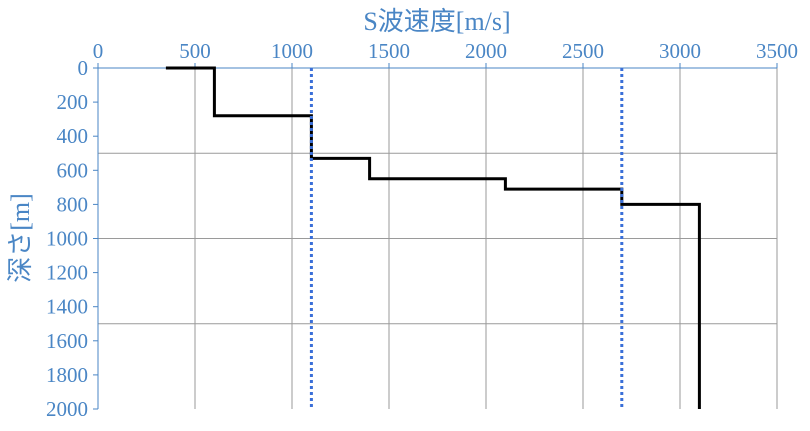 Image resolution: width=810 pixels, height=431 pixels. I want to click on x-tick-label: 1500, so click(389, 51).